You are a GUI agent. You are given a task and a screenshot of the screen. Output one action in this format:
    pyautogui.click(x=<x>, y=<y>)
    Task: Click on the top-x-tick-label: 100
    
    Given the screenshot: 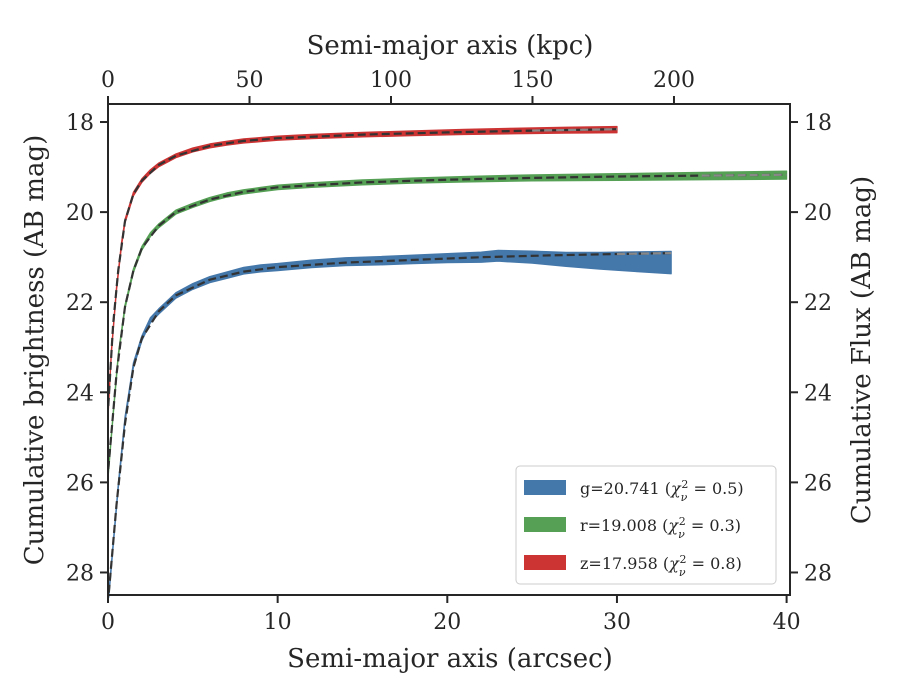 What is the action you would take?
    pyautogui.click(x=391, y=80)
    